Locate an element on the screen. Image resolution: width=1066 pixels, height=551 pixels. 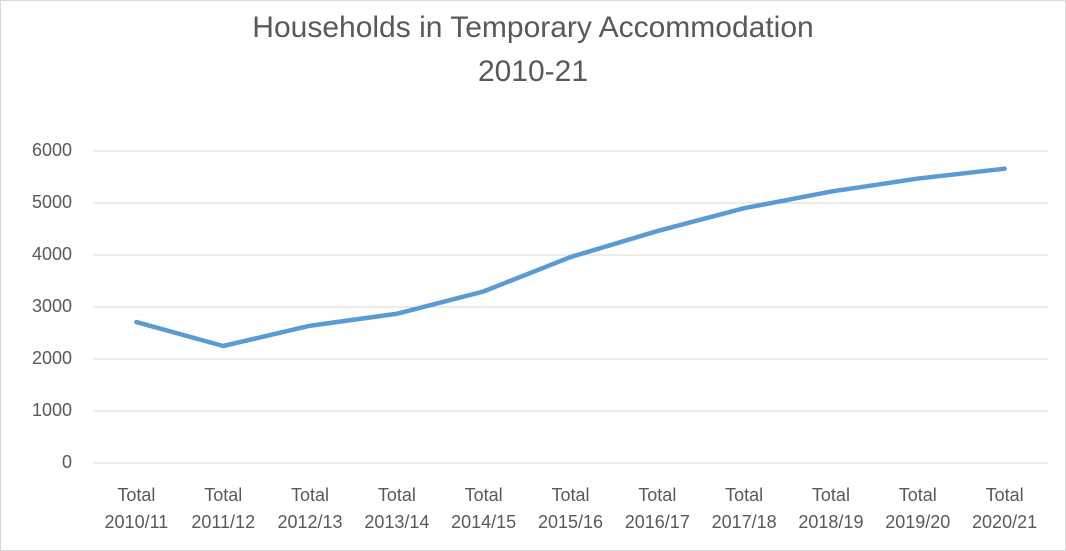
x-tick-label: Total 2015/16 is located at coordinates (570, 508).